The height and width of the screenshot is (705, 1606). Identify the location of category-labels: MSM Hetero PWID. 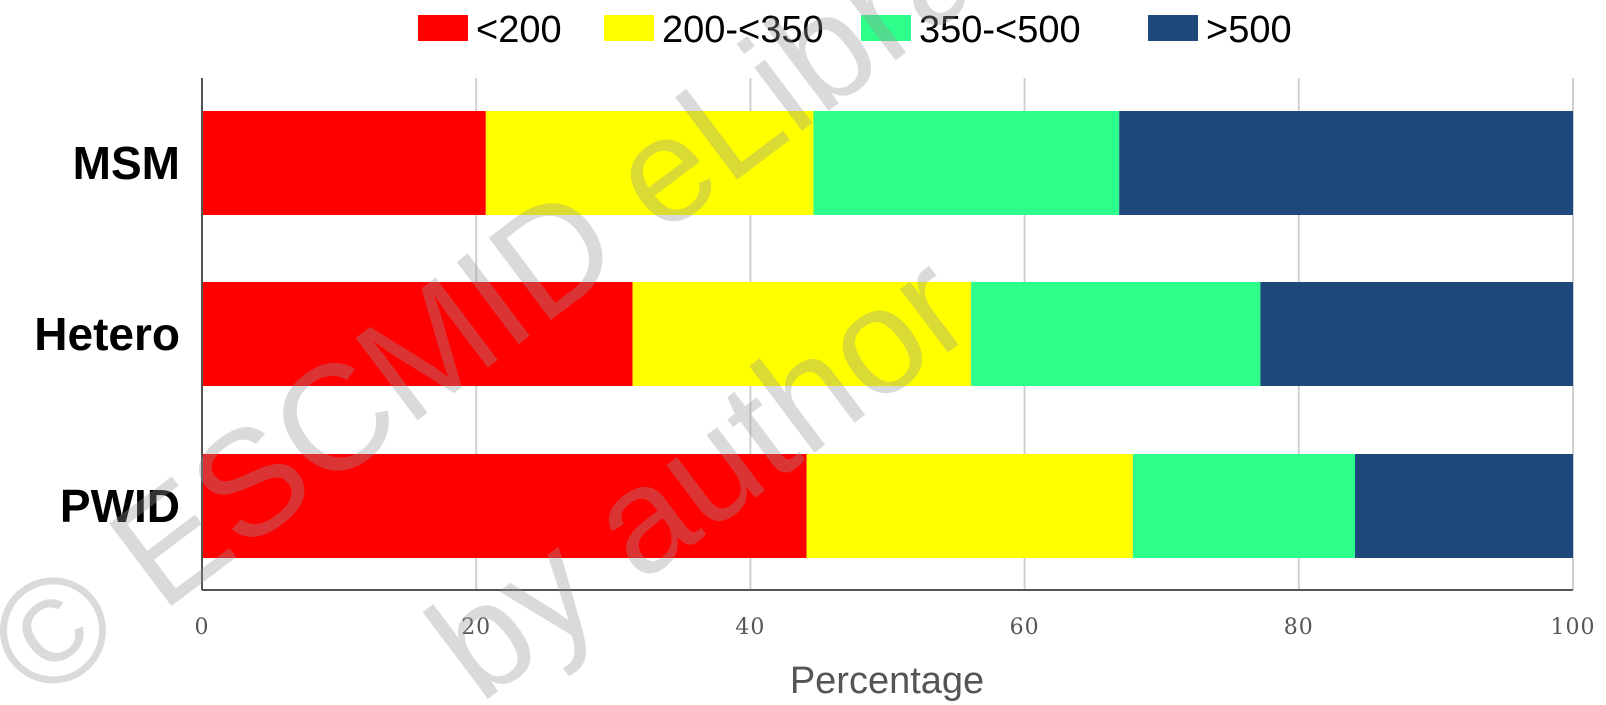
(107, 334).